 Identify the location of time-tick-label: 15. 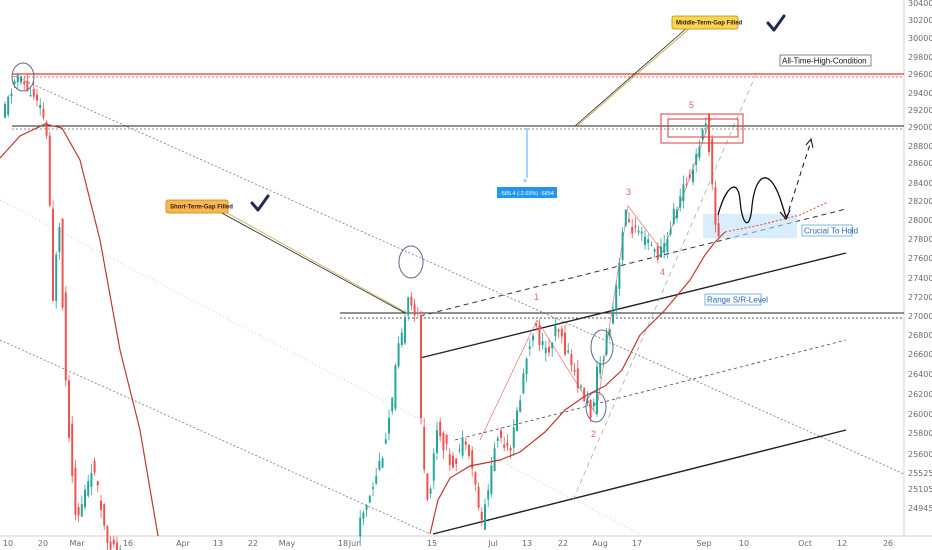
(432, 543).